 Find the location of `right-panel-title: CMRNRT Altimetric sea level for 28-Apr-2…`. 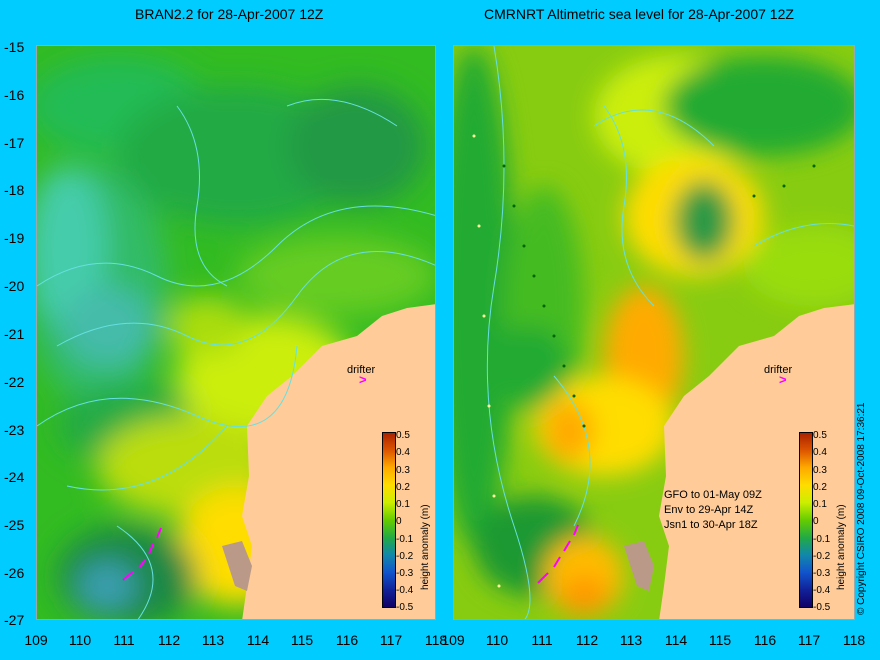

right-panel-title: CMRNRT Altimetric sea level for 28-Apr-2… is located at coordinates (639, 14).